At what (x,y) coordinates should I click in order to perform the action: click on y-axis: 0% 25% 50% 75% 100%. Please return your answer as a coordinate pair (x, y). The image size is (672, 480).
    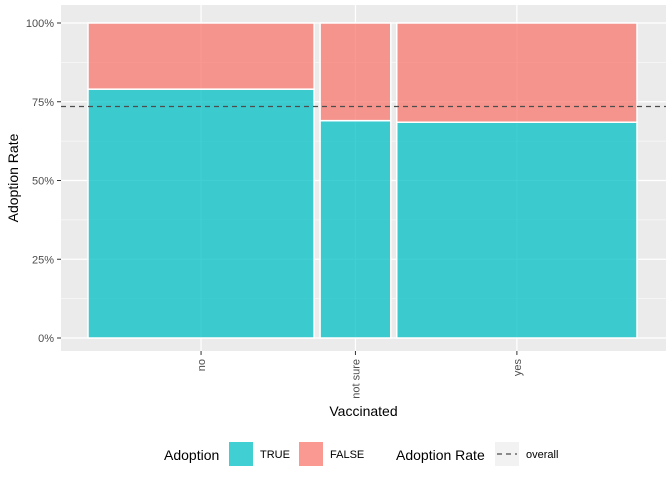
    Looking at the image, I should click on (43, 181).